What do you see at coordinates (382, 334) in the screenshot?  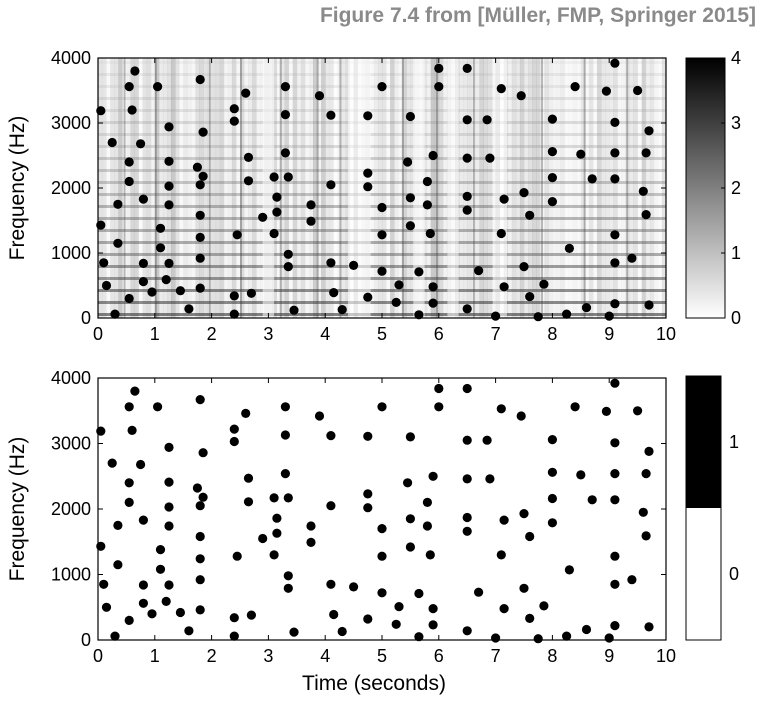 I see `x-tick-label: 5` at bounding box center [382, 334].